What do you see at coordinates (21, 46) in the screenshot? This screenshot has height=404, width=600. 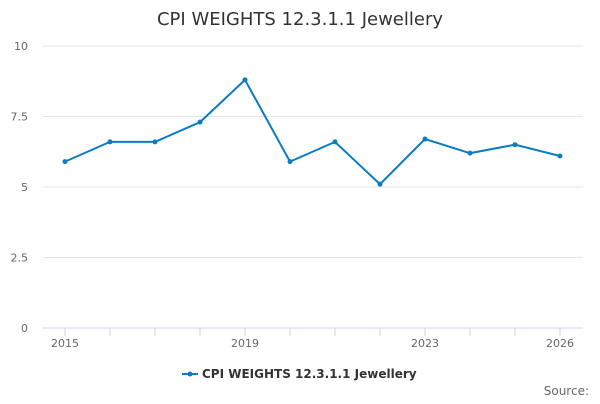 I see `y-tick-label: 10` at bounding box center [21, 46].